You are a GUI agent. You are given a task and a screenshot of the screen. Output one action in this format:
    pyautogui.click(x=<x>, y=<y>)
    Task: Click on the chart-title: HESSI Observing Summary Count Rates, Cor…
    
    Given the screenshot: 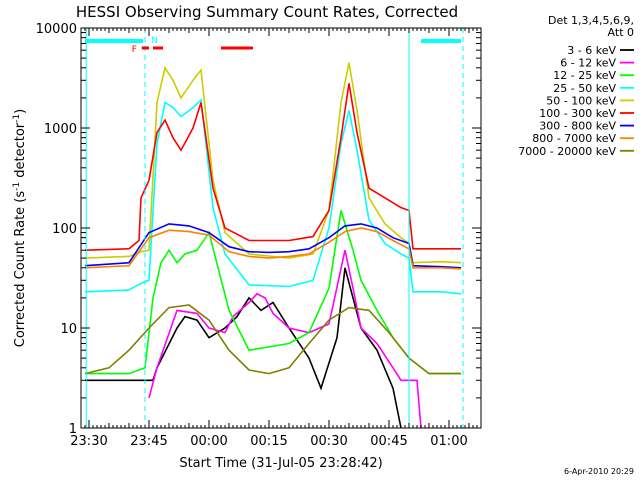 What is the action you would take?
    pyautogui.click(x=267, y=12)
    